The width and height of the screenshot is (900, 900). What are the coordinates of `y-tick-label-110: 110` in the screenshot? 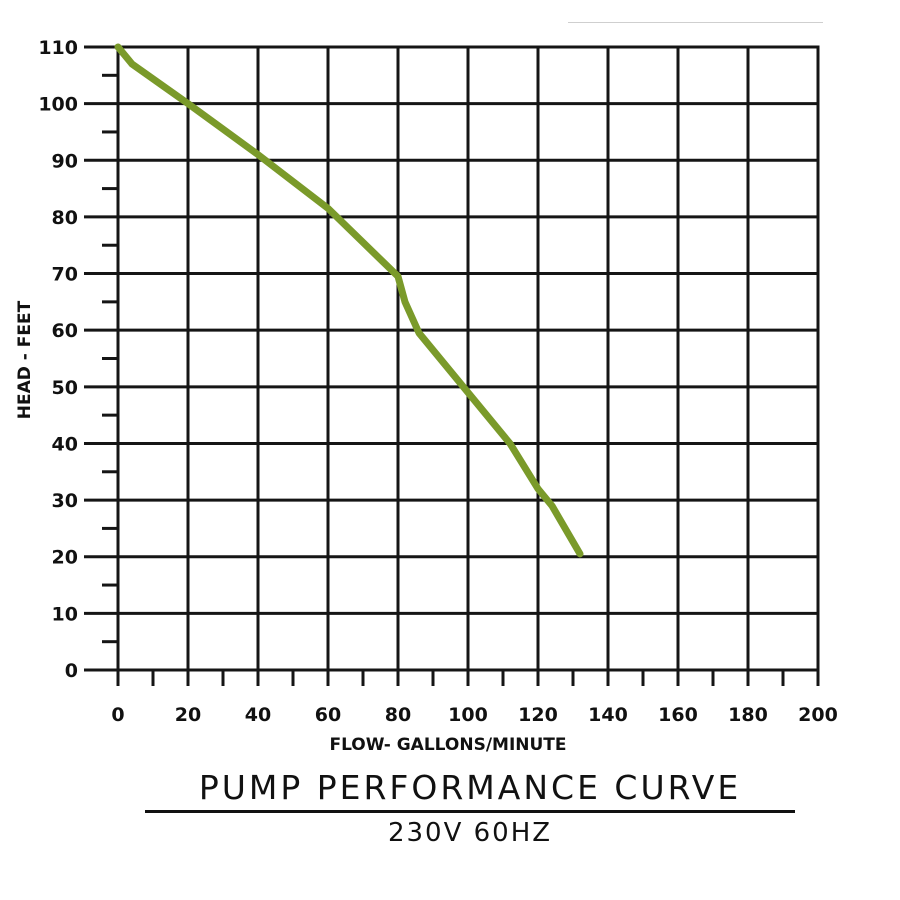 It's located at (58, 48).